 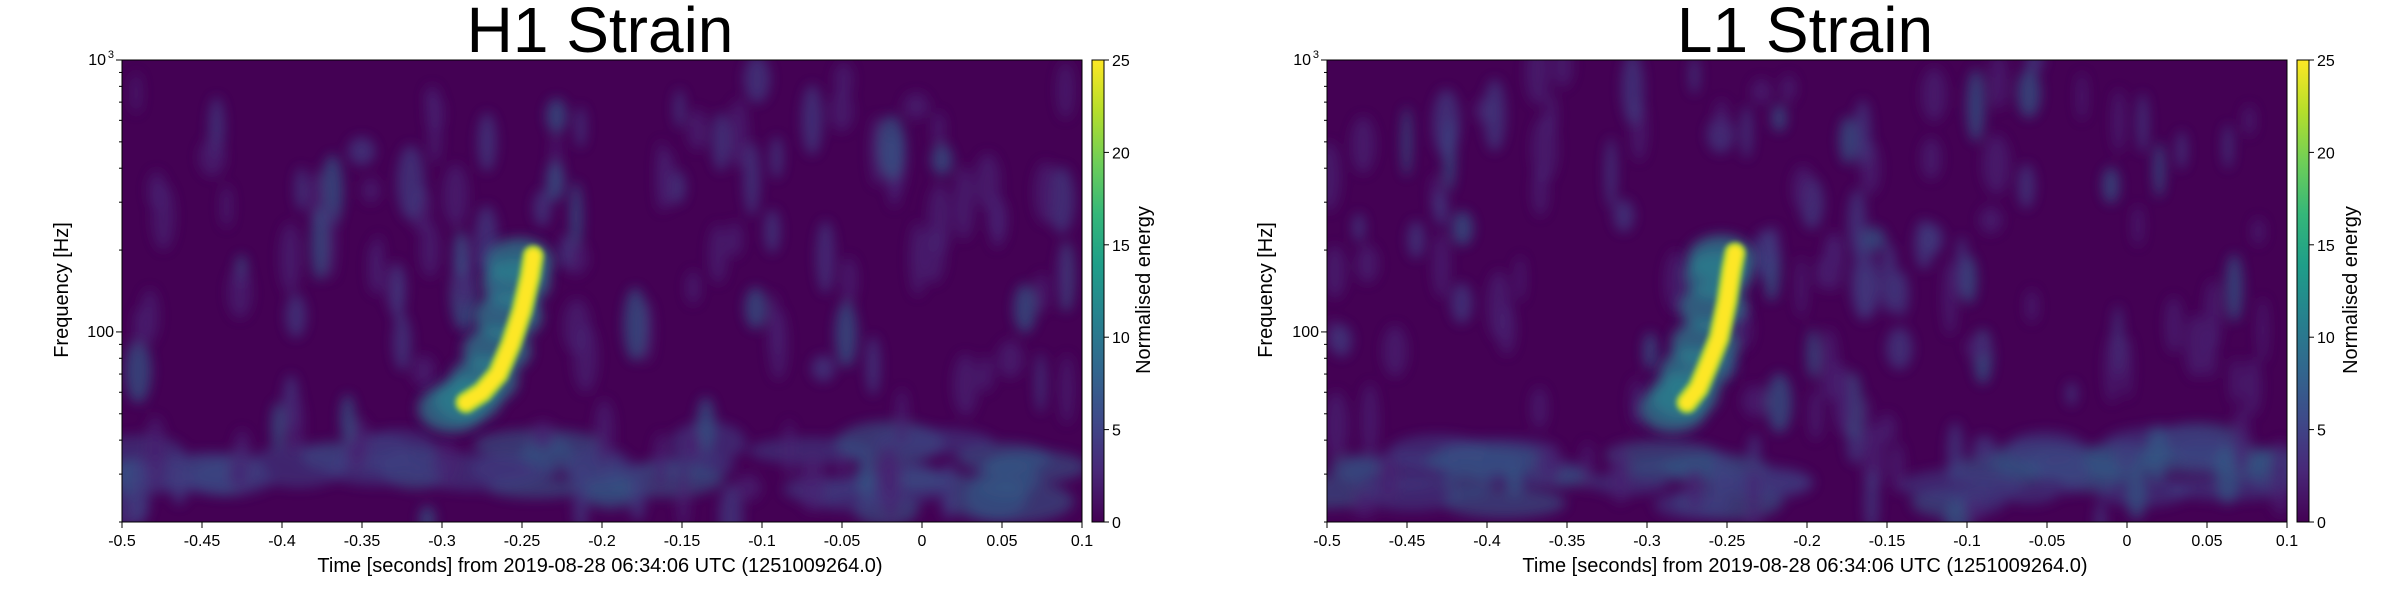 I want to click on l1-y-axis-label: Frequency [Hz], so click(x=1266, y=290).